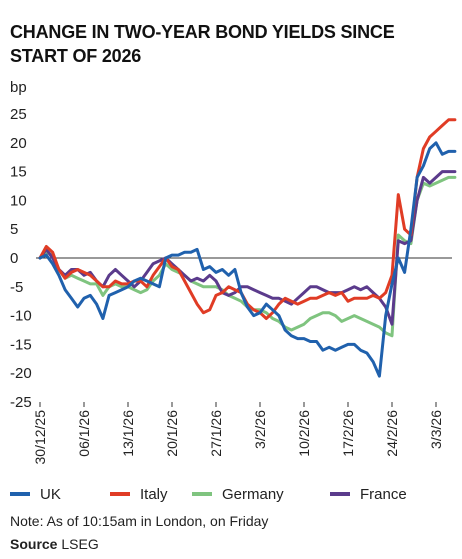 This screenshot has width=462, height=559. I want to click on y-tick-label: 5, so click(14, 229).